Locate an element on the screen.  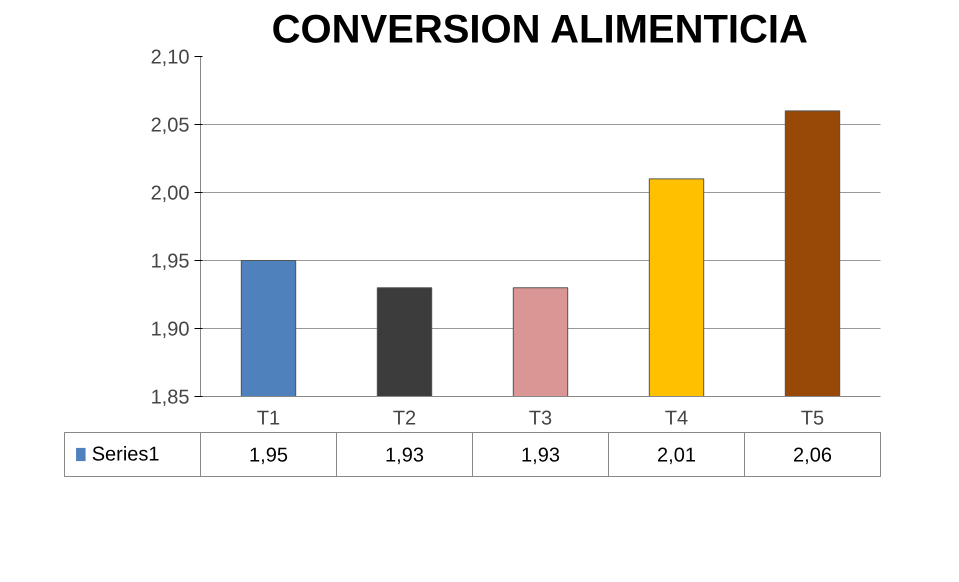
x-tick-label: T2 is located at coordinates (404, 419).